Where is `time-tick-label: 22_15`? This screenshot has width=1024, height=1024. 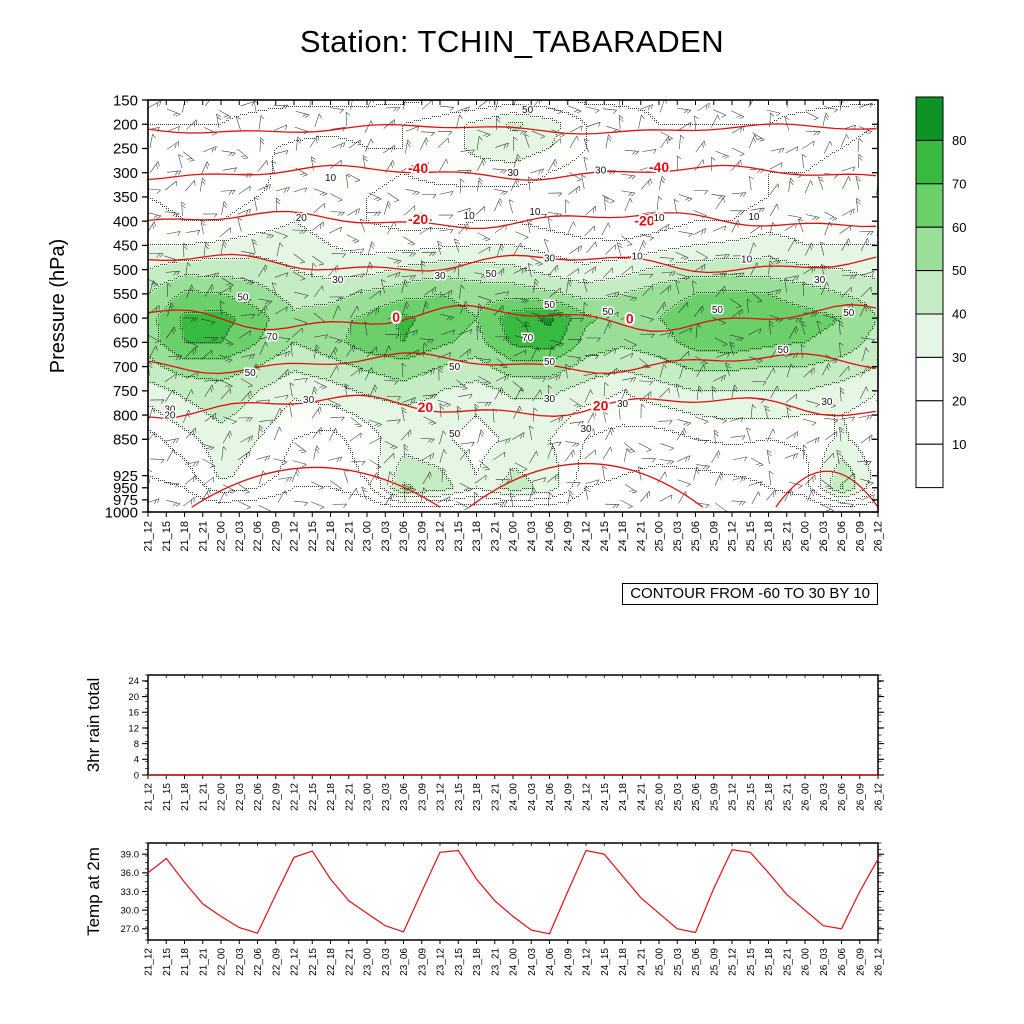
time-tick-label: 22_15 is located at coordinates (313, 536).